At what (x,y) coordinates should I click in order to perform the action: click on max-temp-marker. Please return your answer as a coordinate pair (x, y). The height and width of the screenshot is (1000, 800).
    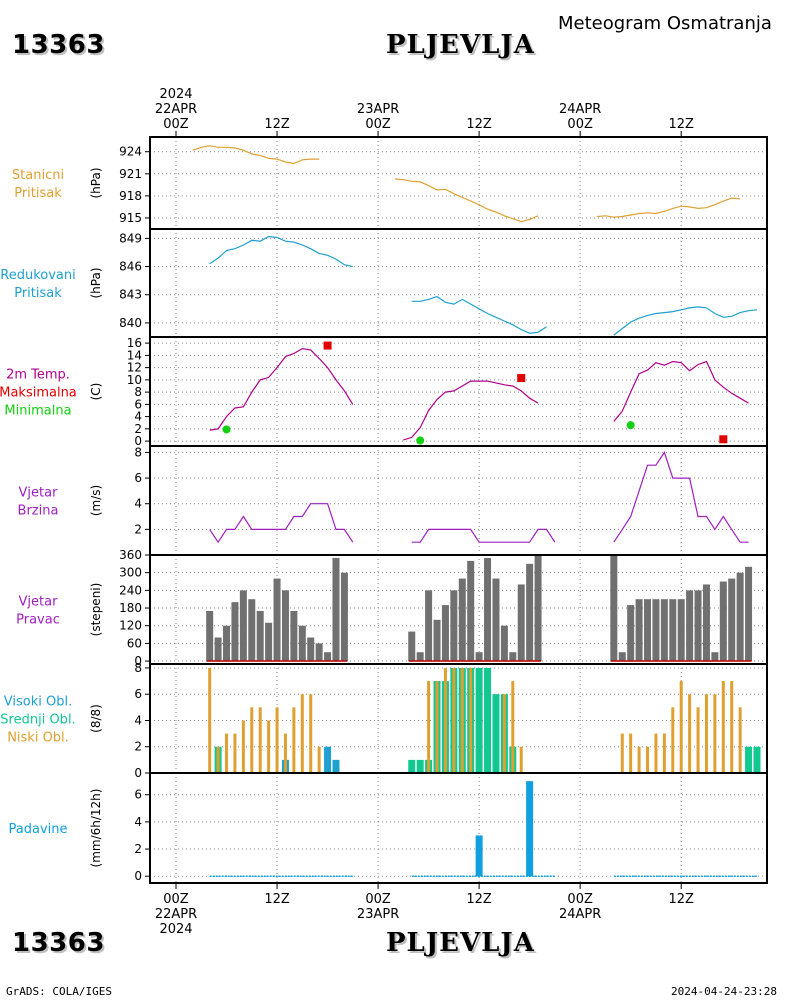
    Looking at the image, I should click on (327, 345).